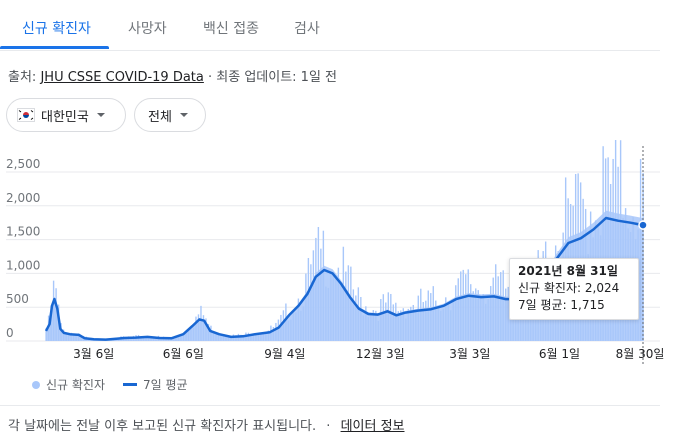  What do you see at coordinates (569, 288) in the screenshot?
I see `tooltip-cases: 신규 확진자: 2,024` at bounding box center [569, 288].